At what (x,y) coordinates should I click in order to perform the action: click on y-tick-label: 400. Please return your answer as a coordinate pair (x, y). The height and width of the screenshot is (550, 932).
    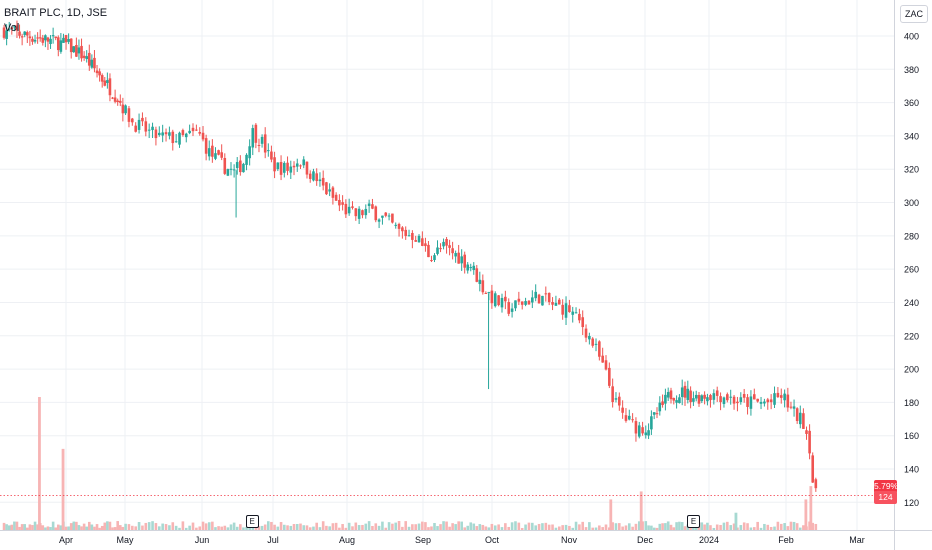
    Looking at the image, I should click on (911, 37).